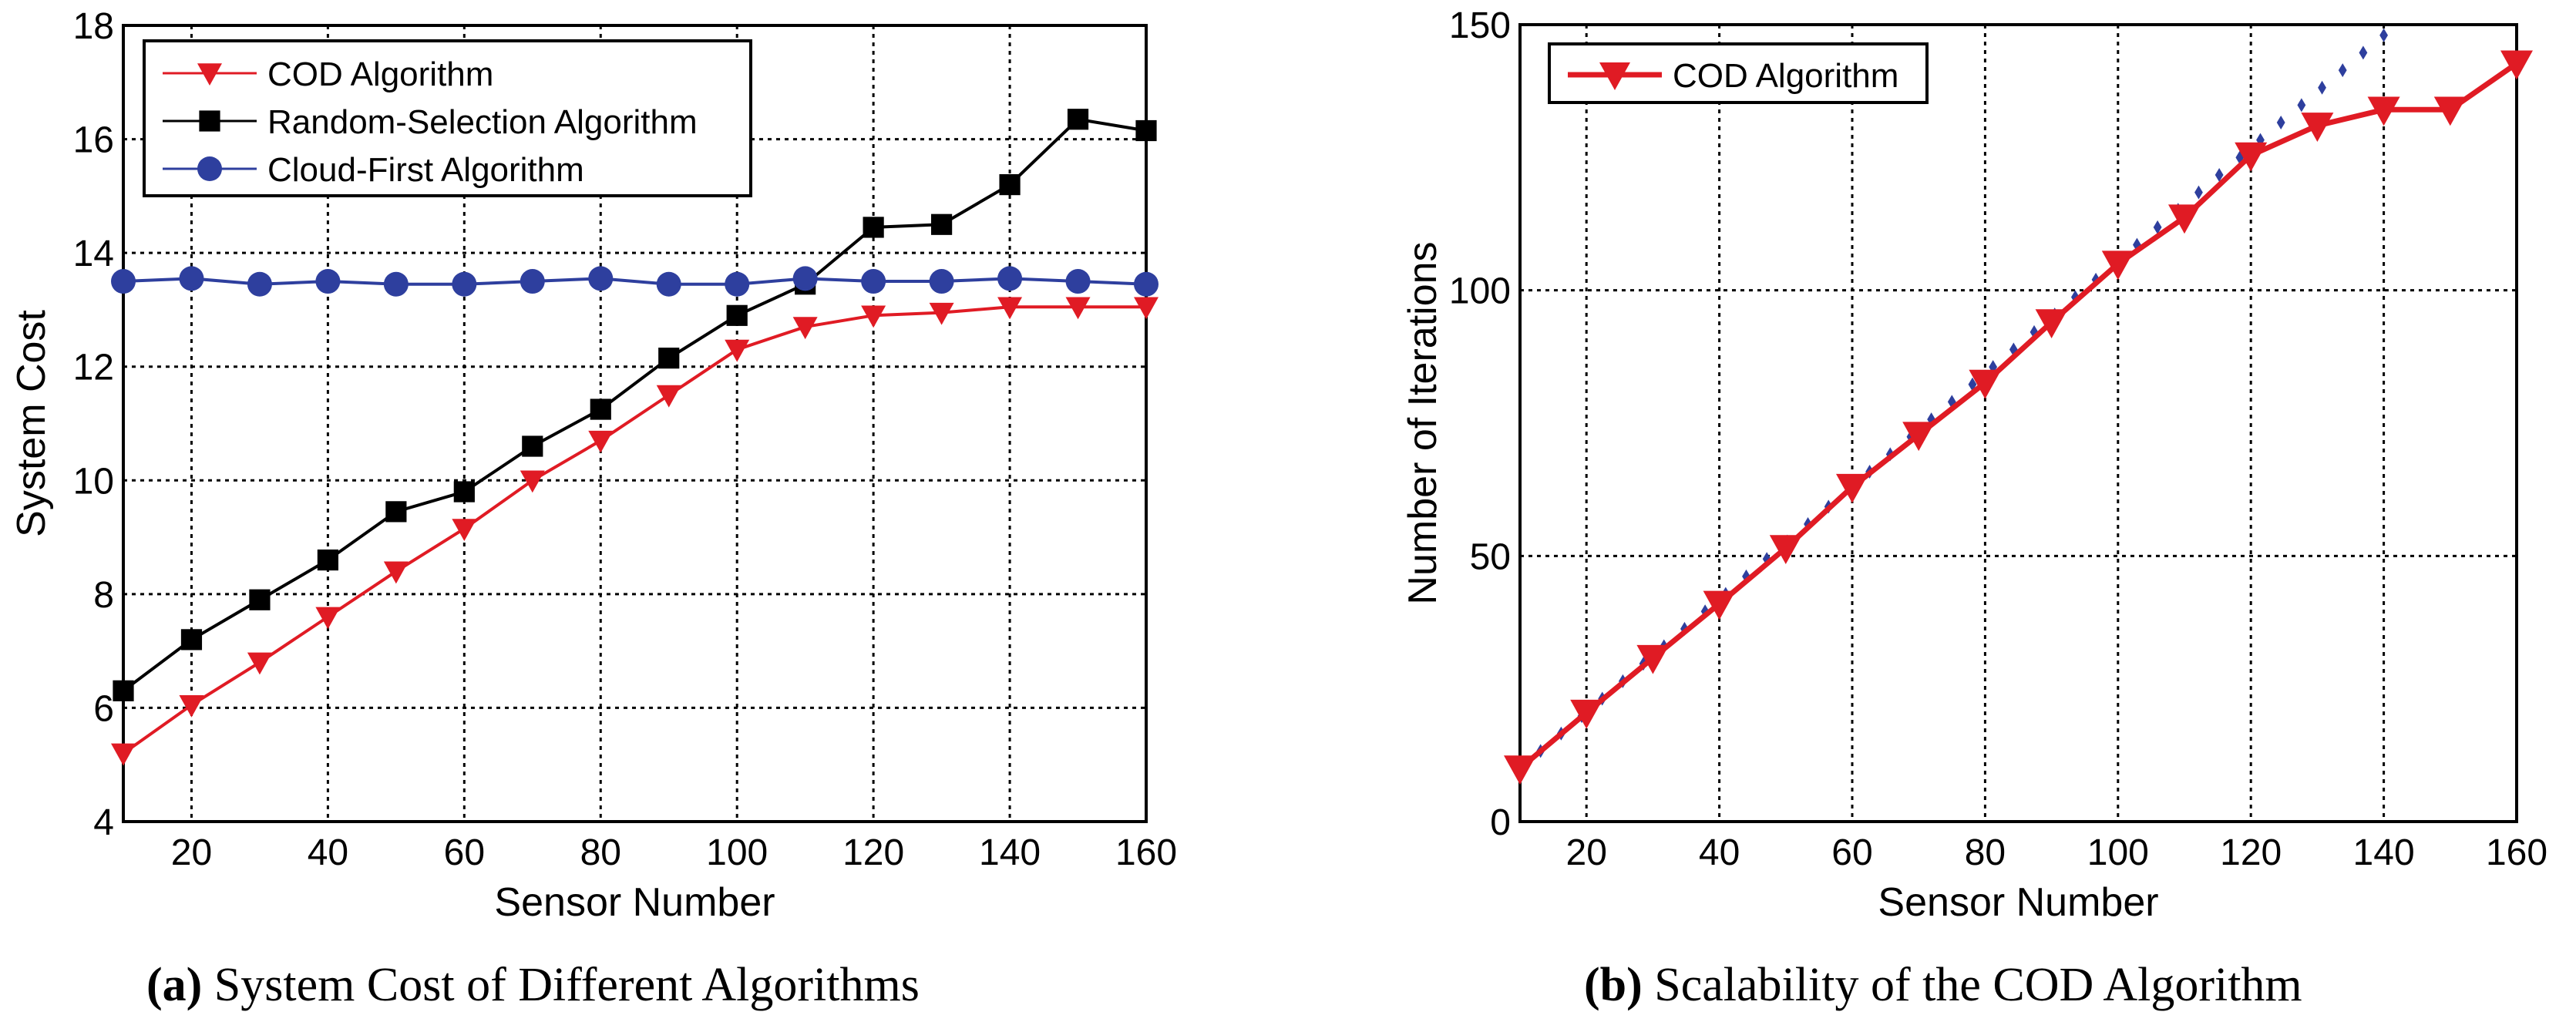 Image resolution: width=2576 pixels, height=1032 pixels. I want to click on x-axis-label: Sensor Number, so click(634, 902).